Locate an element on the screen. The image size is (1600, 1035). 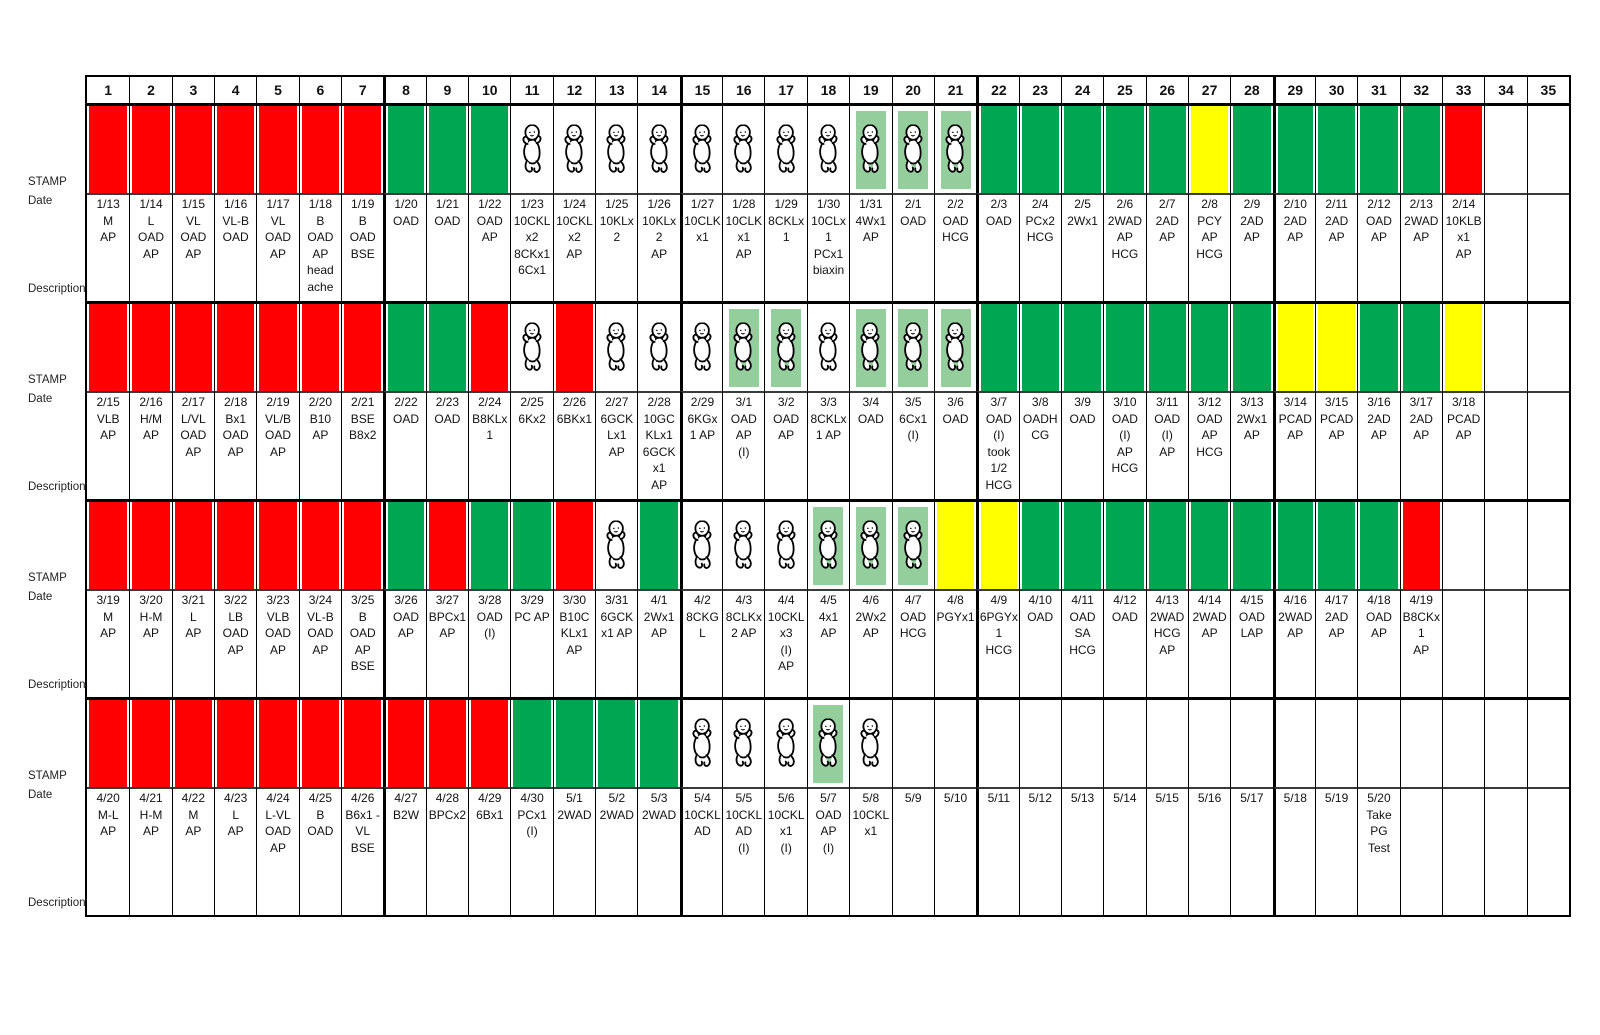
date-cell: 1/22 OAD AP is located at coordinates (489, 247).